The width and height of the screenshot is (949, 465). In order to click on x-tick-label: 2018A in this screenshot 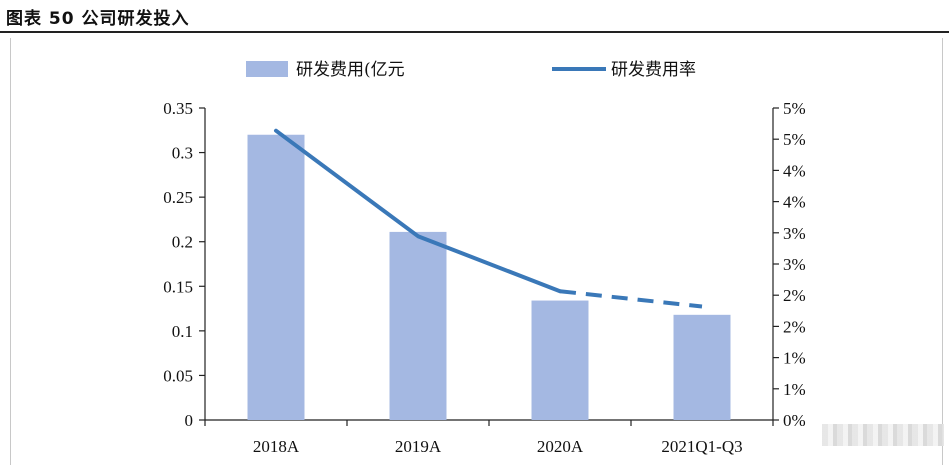, I will do `click(276, 446)`.